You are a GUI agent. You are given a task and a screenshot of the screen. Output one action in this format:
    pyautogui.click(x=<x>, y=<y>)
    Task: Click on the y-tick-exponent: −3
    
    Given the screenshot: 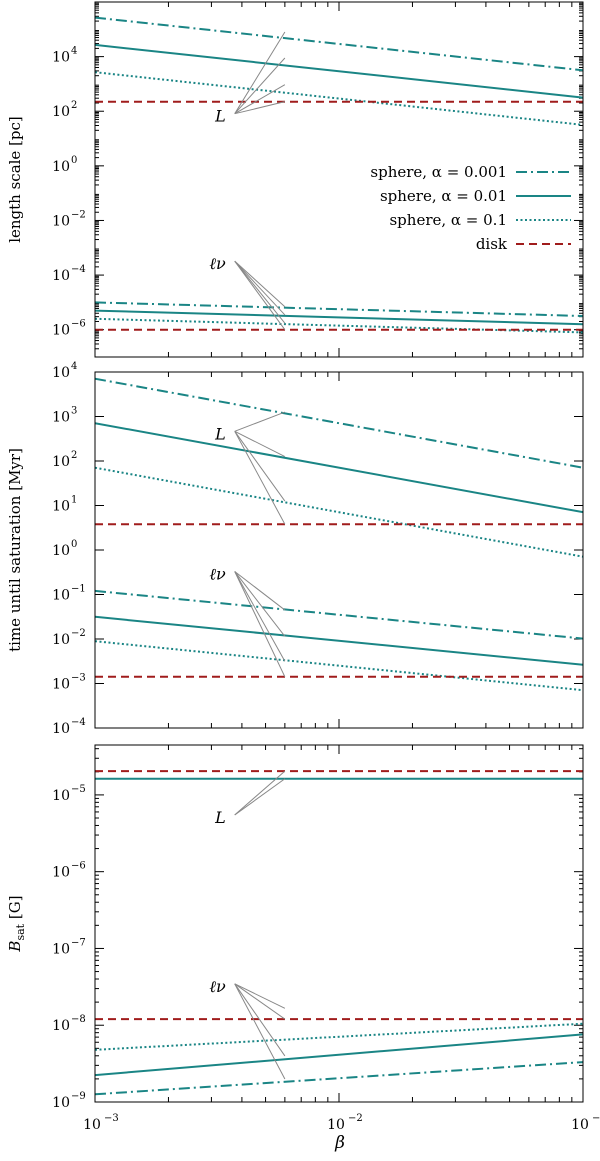 What is the action you would take?
    pyautogui.click(x=78, y=678)
    